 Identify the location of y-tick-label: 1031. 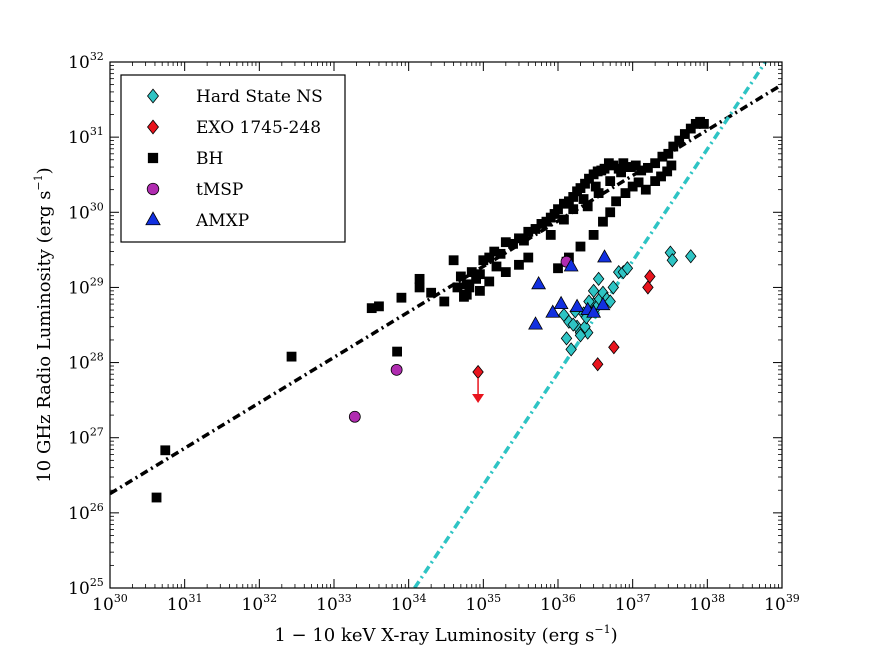
(86, 136).